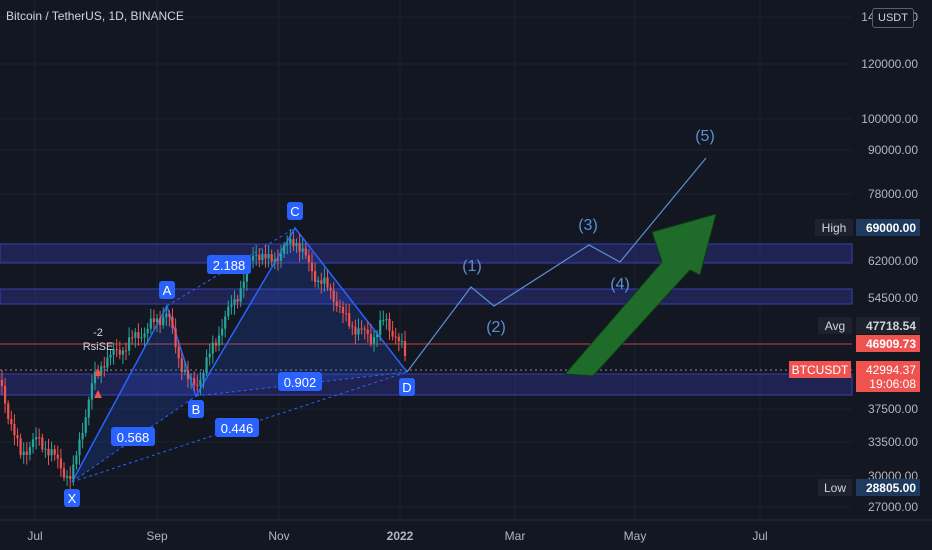 Image resolution: width=932 pixels, height=550 pixels. I want to click on pattern-bd-dashed, so click(301, 384).